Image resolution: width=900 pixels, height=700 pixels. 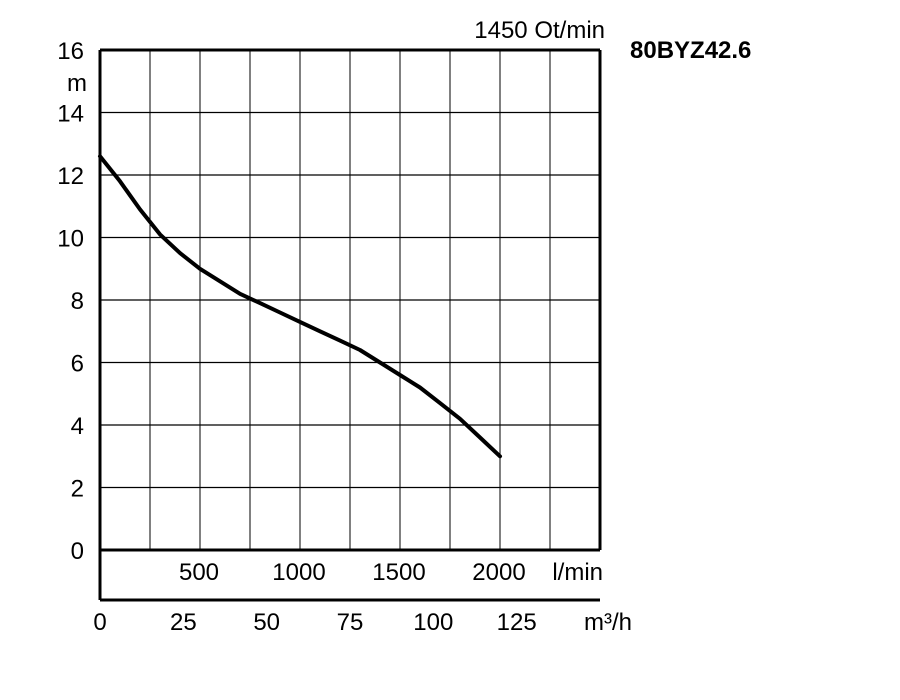 What do you see at coordinates (77, 364) in the screenshot?
I see `y-tick-label: 6` at bounding box center [77, 364].